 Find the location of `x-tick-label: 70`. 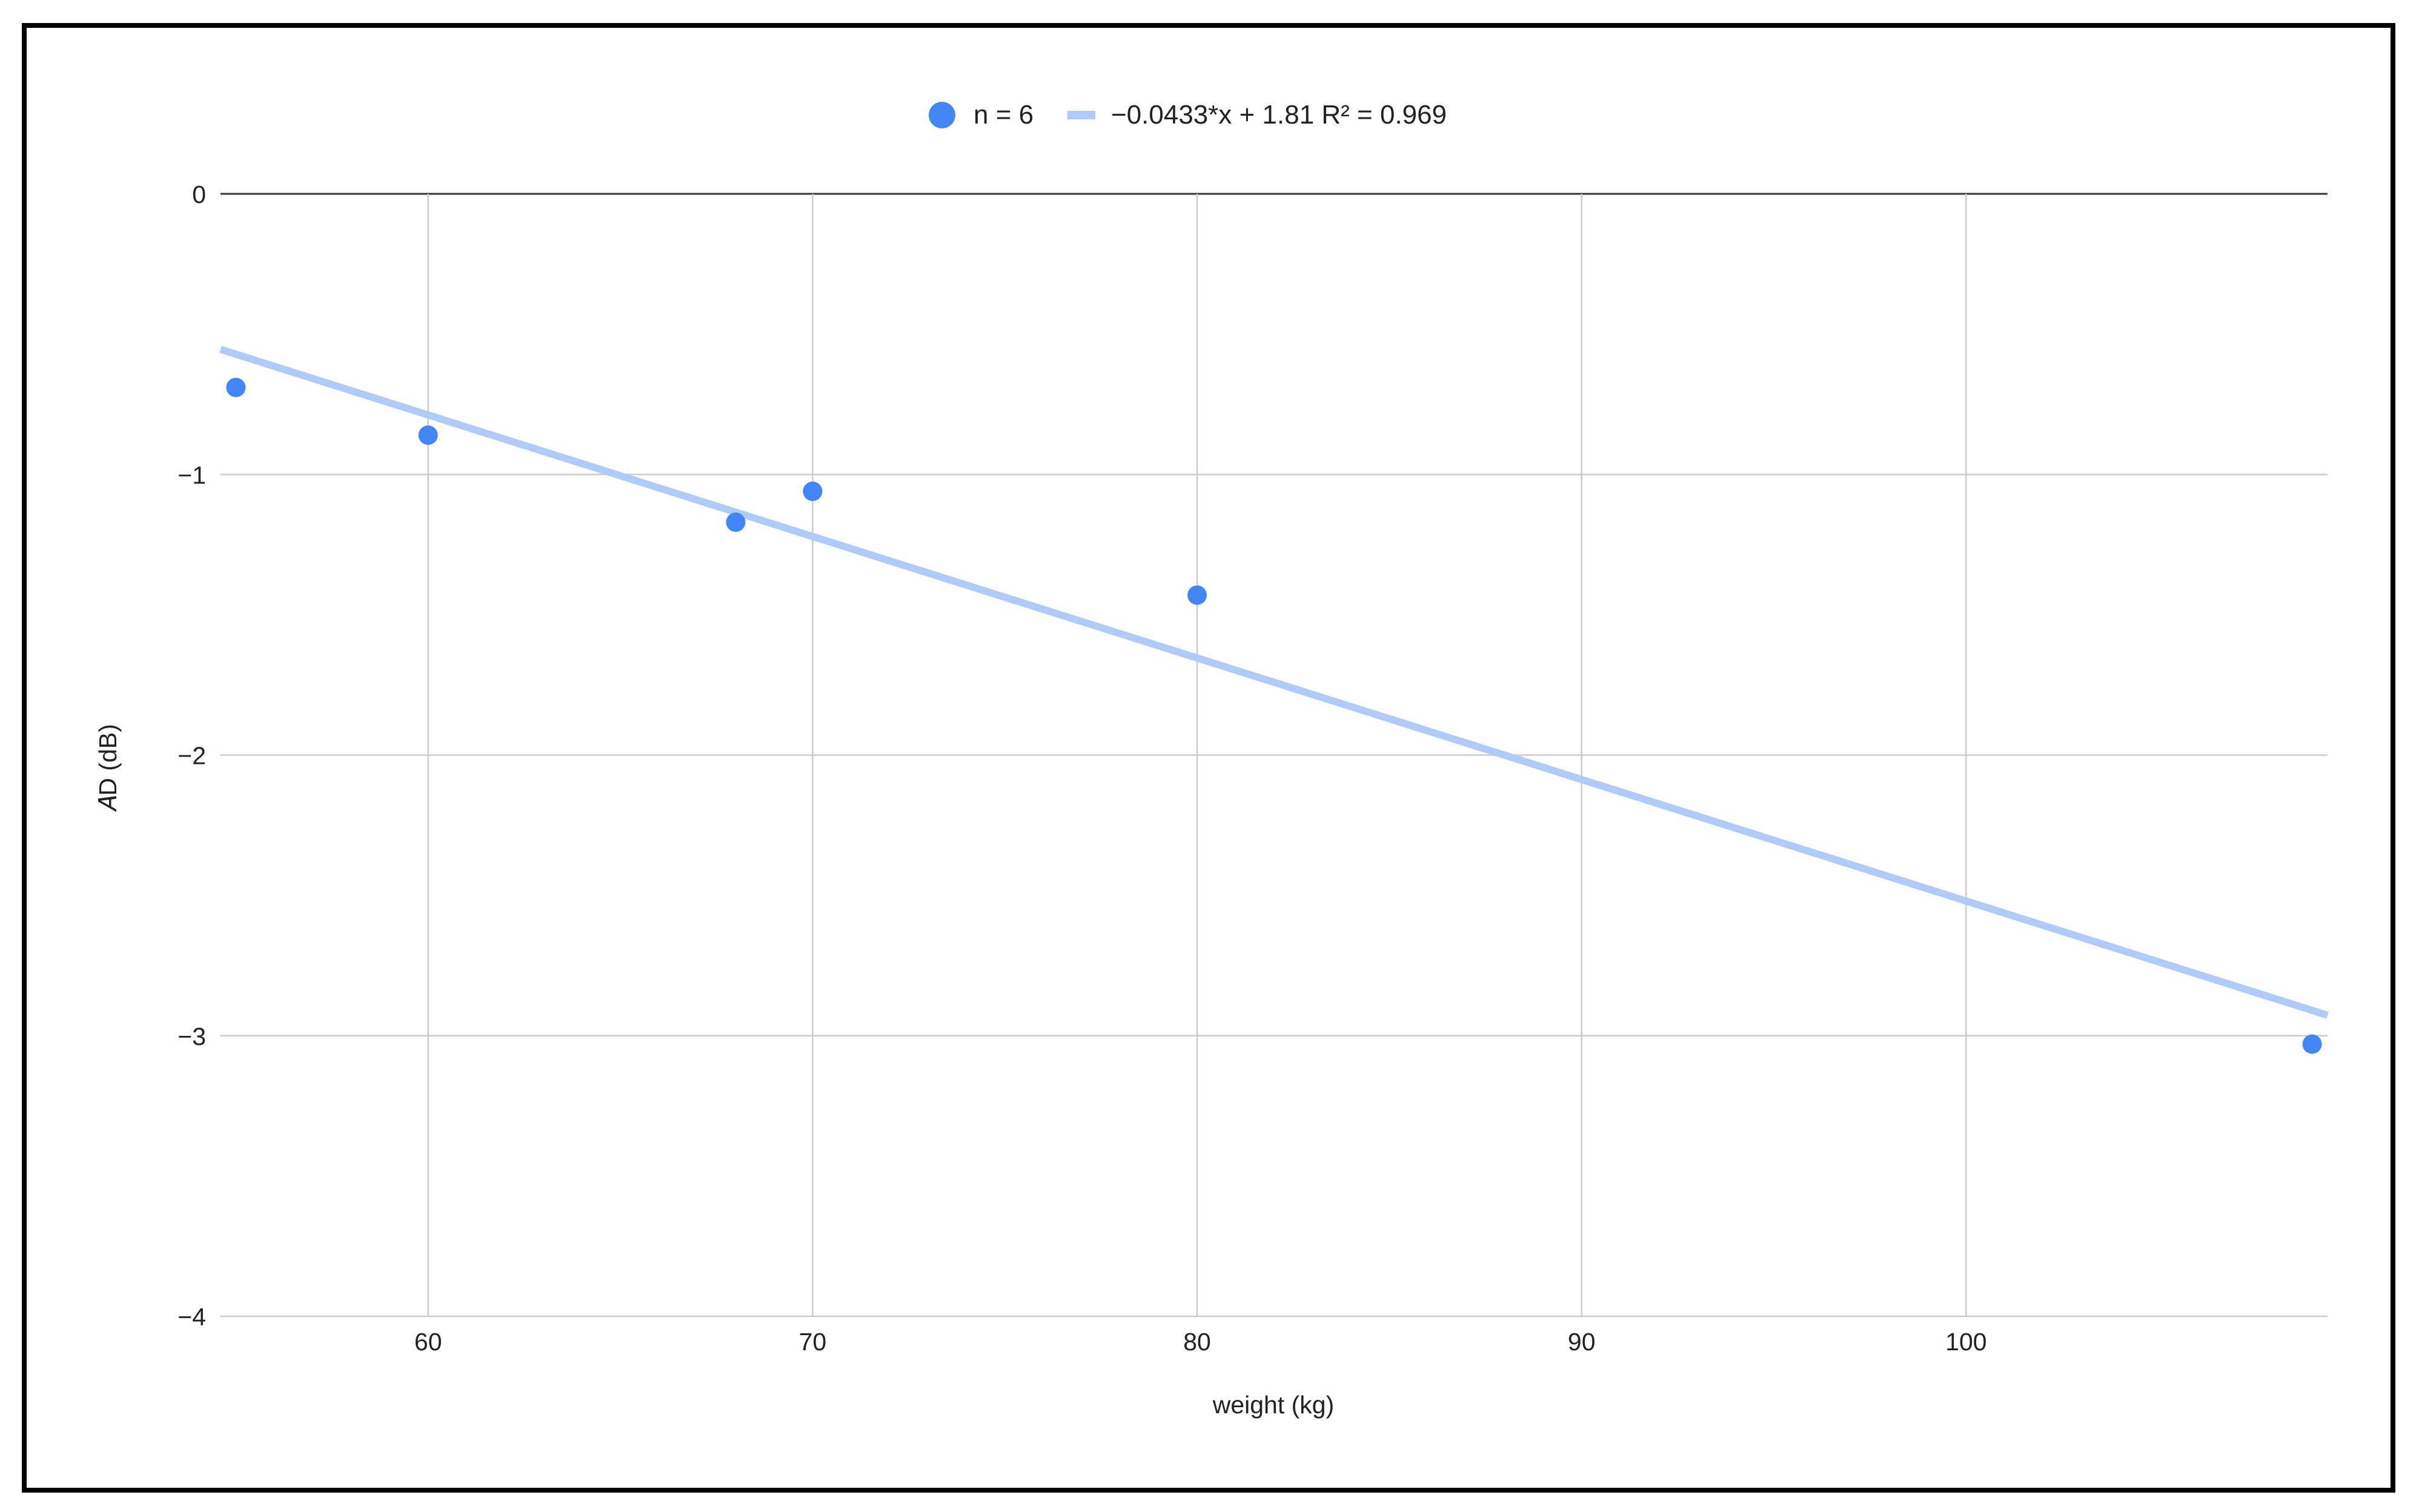

x-tick-label: 70 is located at coordinates (813, 1342).